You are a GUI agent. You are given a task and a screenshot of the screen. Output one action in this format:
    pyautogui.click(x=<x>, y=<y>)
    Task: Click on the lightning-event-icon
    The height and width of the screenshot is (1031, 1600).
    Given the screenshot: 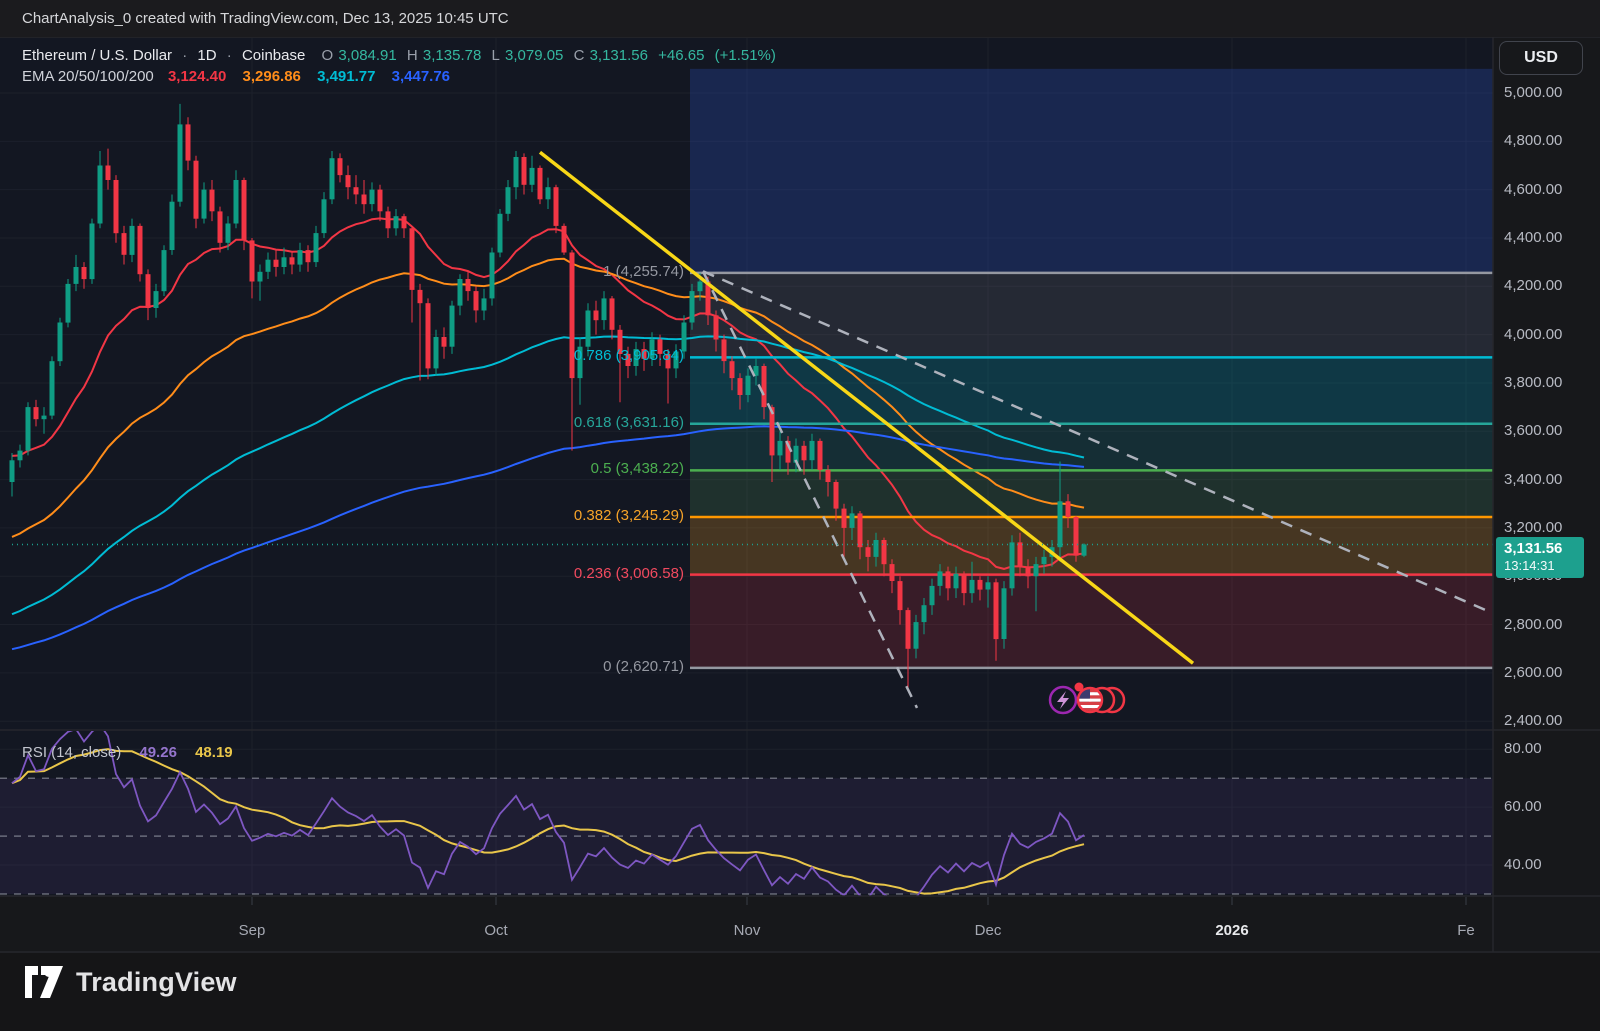 What is the action you would take?
    pyautogui.click(x=1063, y=700)
    